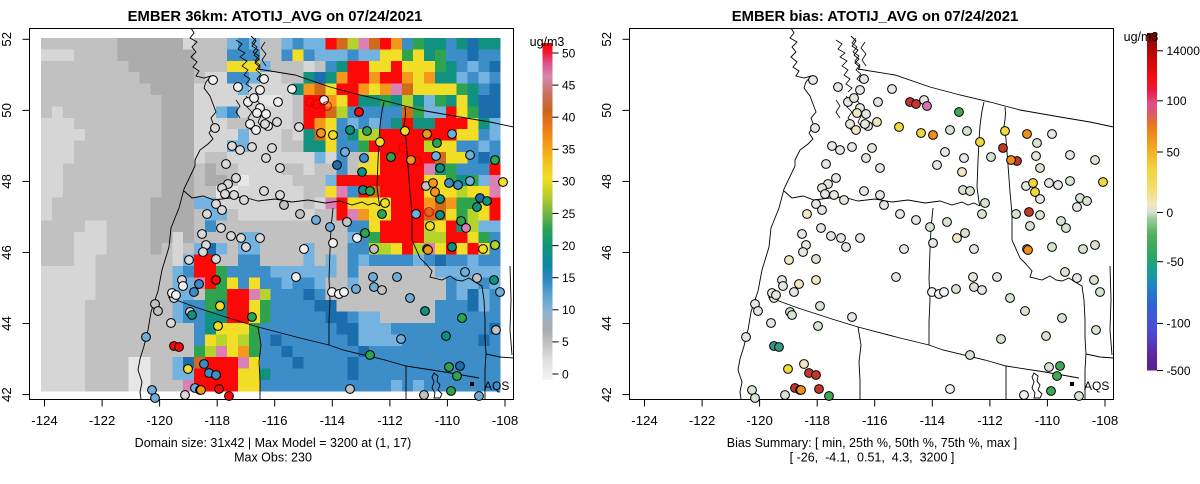 This screenshot has height=484, width=1200. I want to click on svg-text: 15, so click(569, 278).